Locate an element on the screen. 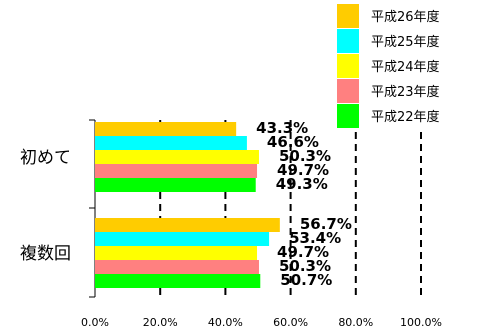 Image resolution: width=482 pixels, height=336 pixels. legend-label: 平成25年度 is located at coordinates (405, 42).